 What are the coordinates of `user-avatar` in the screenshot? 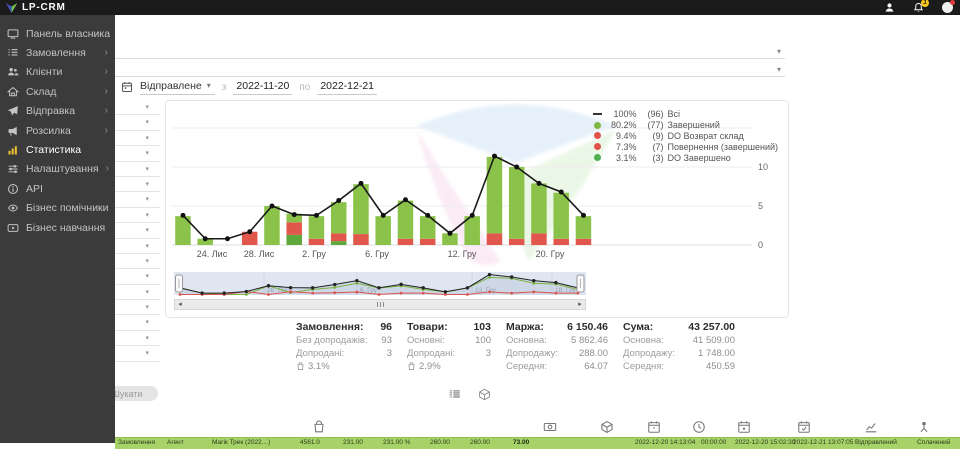 It's located at (948, 6).